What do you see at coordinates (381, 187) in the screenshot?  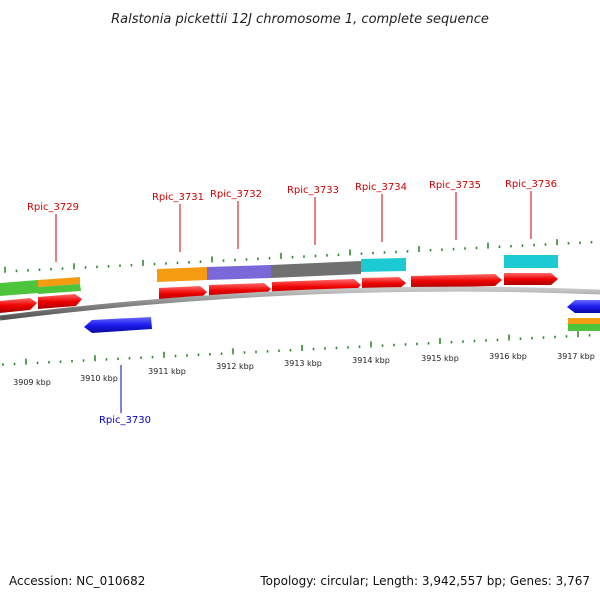 I see `gene-label-rpic_3734: Rpic_3734` at bounding box center [381, 187].